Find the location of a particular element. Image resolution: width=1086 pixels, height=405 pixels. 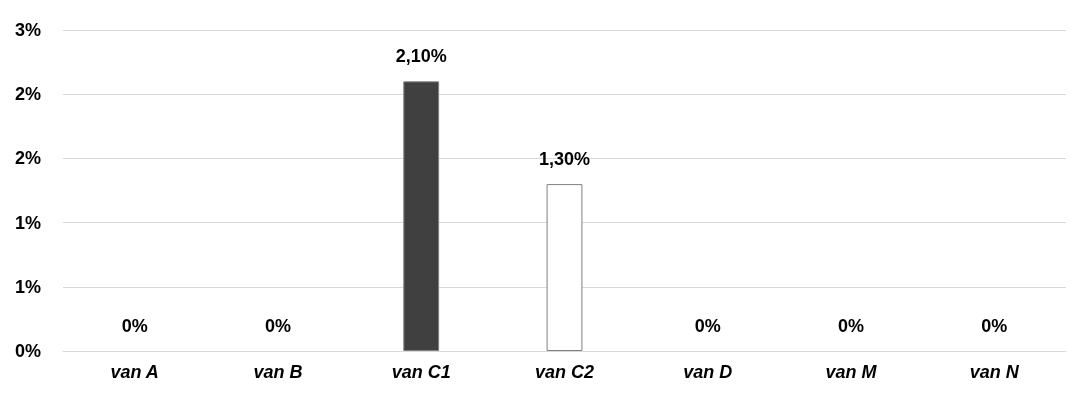

y-tick-label: 0% is located at coordinates (27, 351).